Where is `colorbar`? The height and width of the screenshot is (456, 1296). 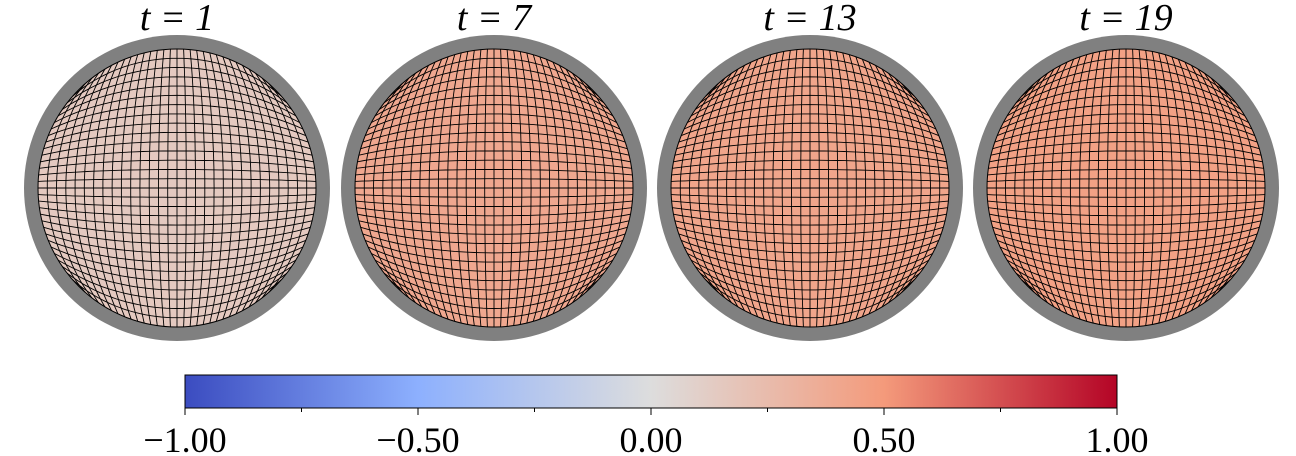
colorbar is located at coordinates (651, 391).